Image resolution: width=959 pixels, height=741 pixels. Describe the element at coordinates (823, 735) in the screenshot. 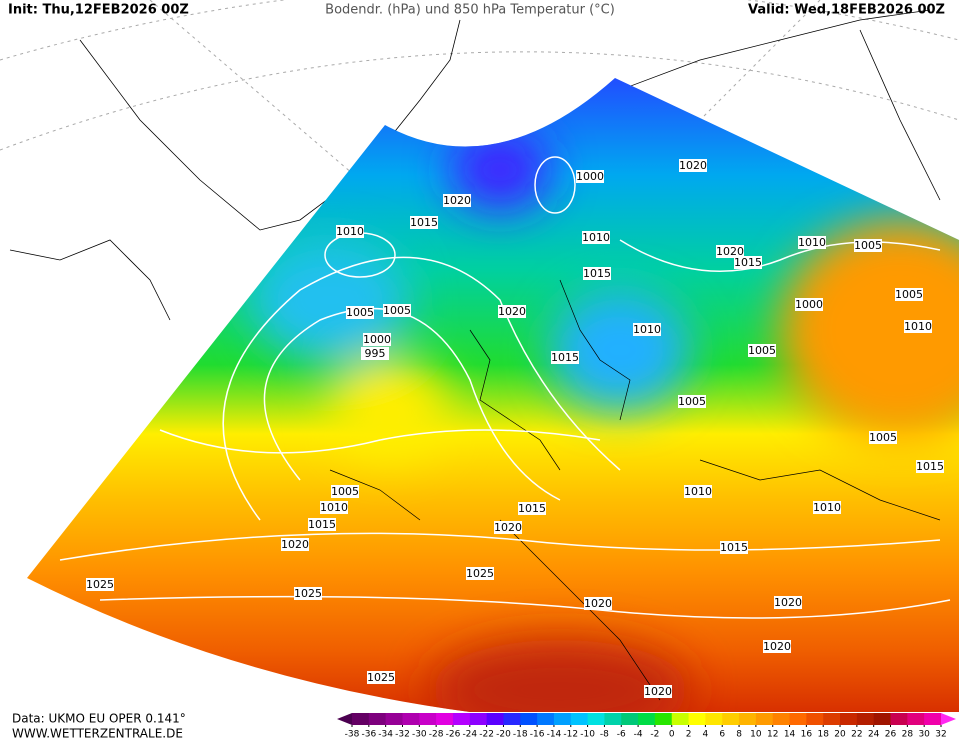

I see `colorbar-label: 18` at that location.